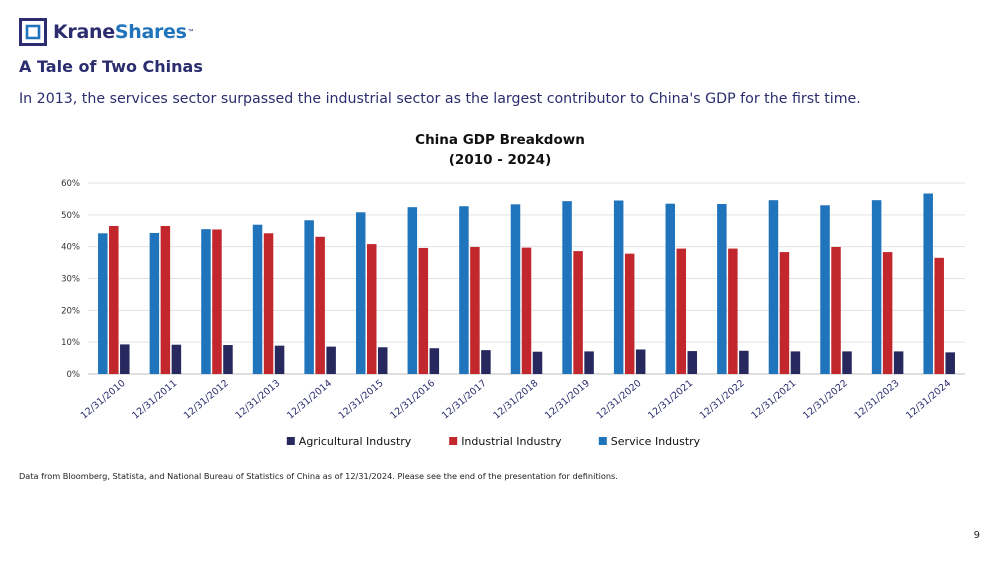 Image resolution: width=1000 pixels, height=563 pixels. I want to click on x-tick-label: 12/31/2012, so click(206, 400).